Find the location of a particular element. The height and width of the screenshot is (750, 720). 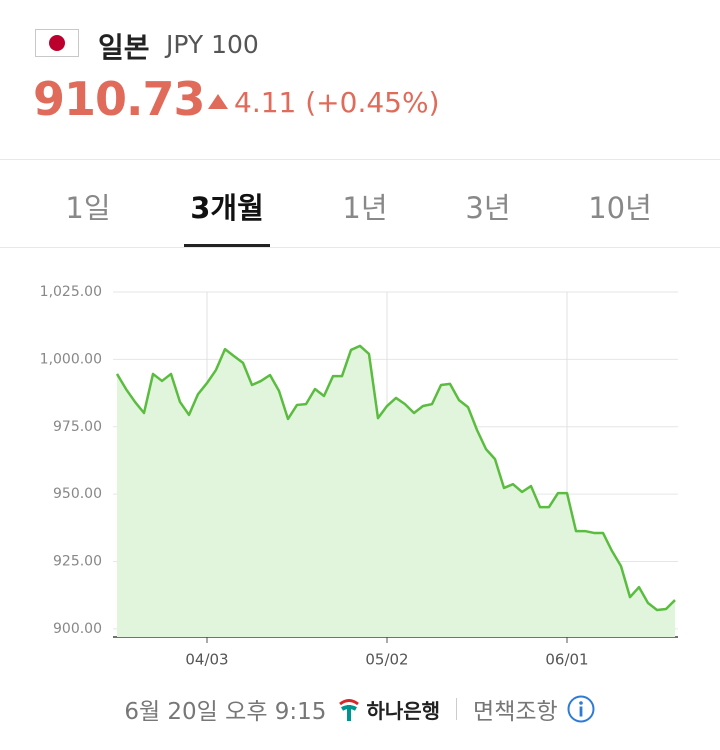

tab: 1일 is located at coordinates (88, 208).